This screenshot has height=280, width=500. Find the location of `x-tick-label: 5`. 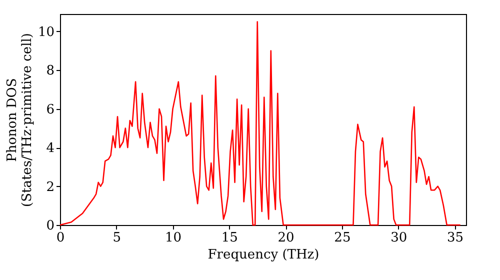

x-tick-label: 5 is located at coordinates (117, 238).